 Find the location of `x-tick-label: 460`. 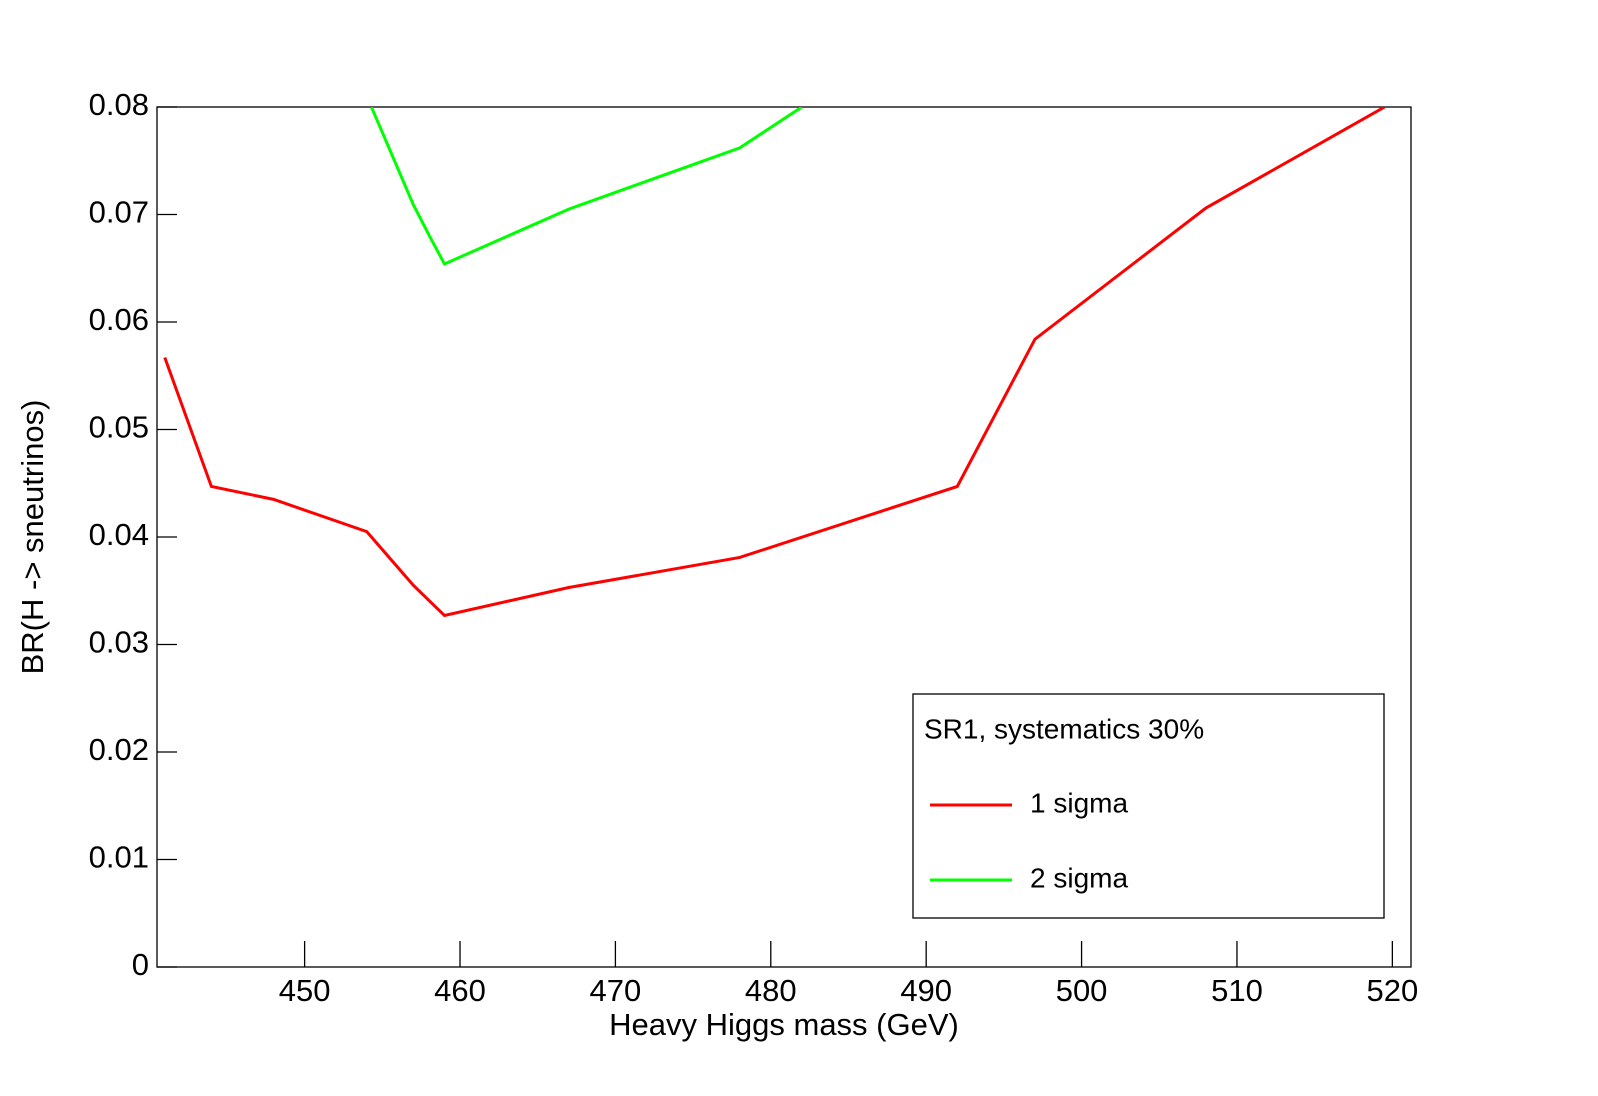

x-tick-label: 460 is located at coordinates (460, 990).